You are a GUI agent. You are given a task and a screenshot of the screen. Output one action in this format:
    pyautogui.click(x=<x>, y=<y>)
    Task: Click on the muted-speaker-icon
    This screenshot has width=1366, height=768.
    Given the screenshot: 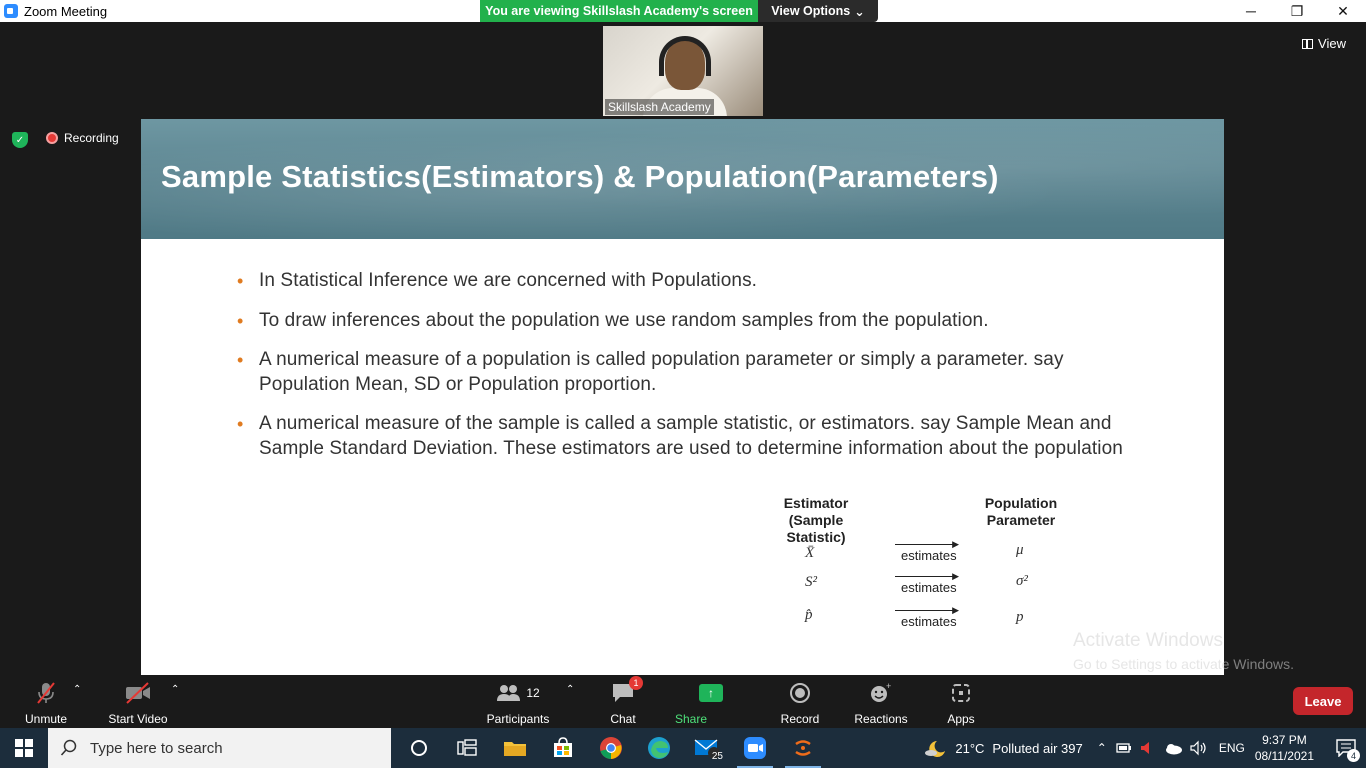 What is the action you would take?
    pyautogui.click(x=1147, y=748)
    